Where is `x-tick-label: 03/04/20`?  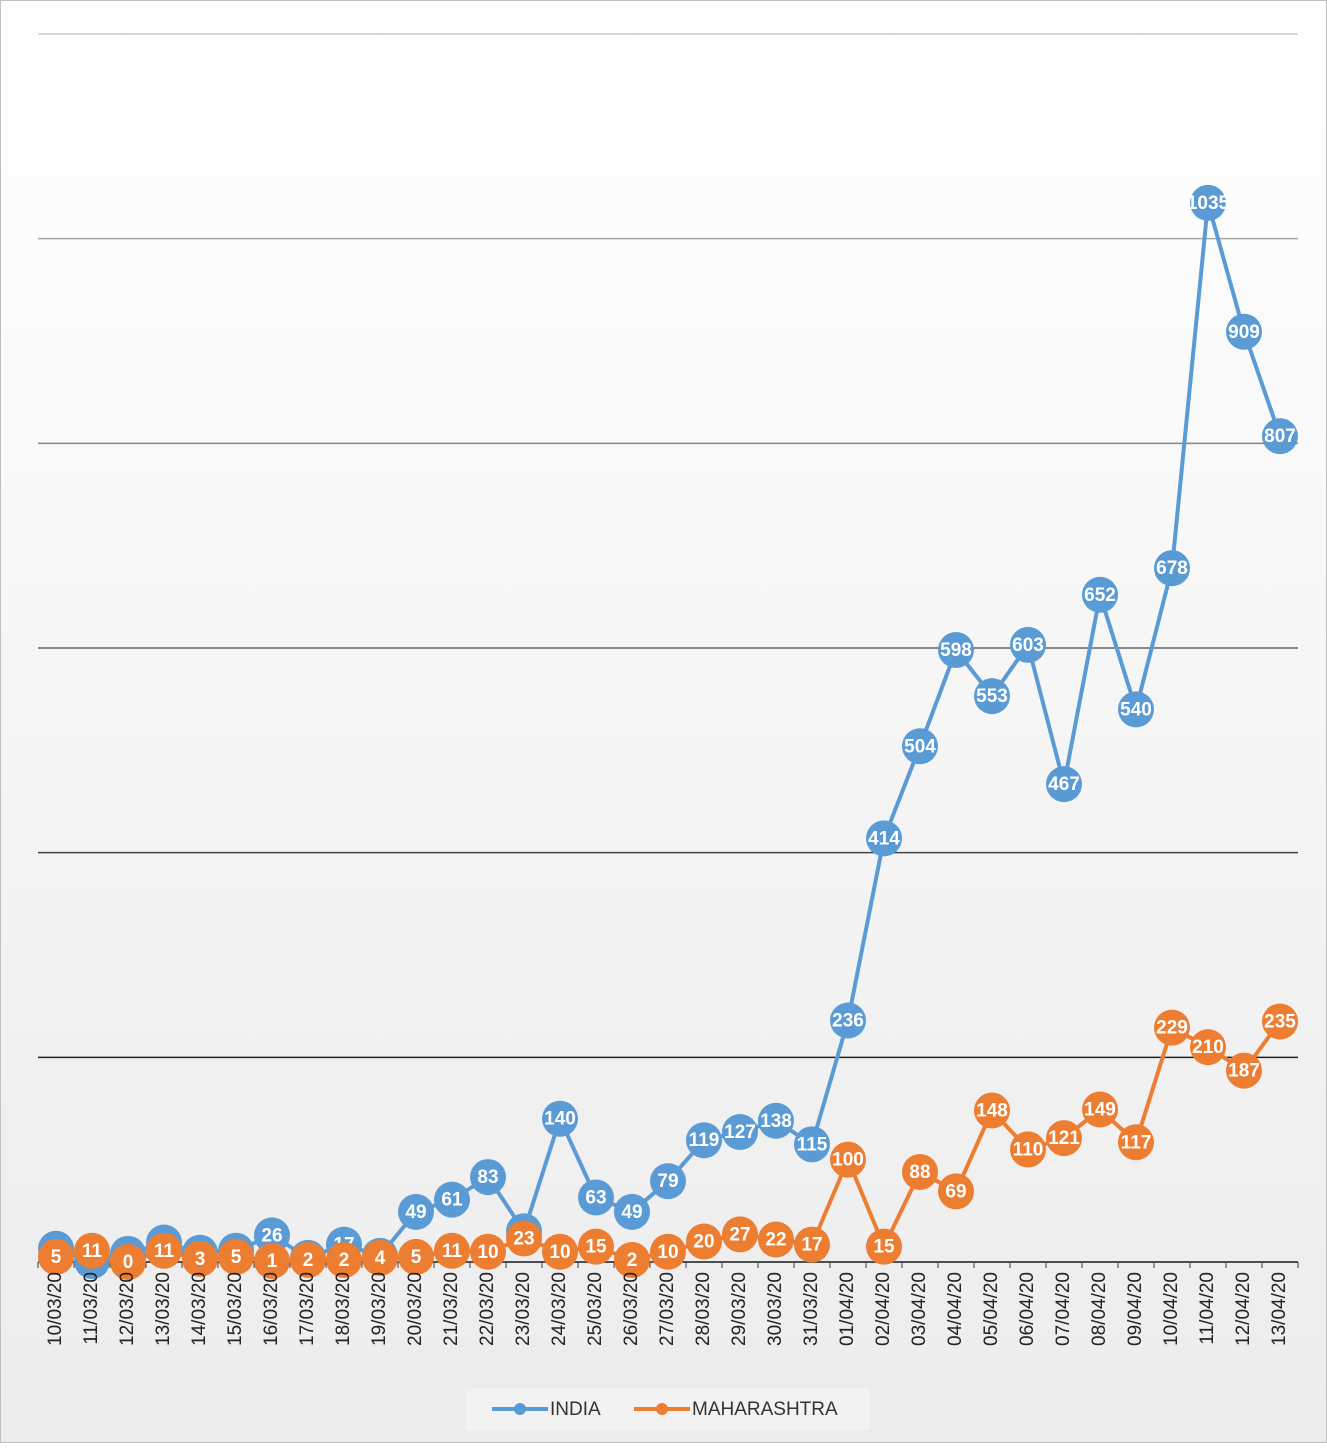 x-tick-label: 03/04/20 is located at coordinates (919, 1309).